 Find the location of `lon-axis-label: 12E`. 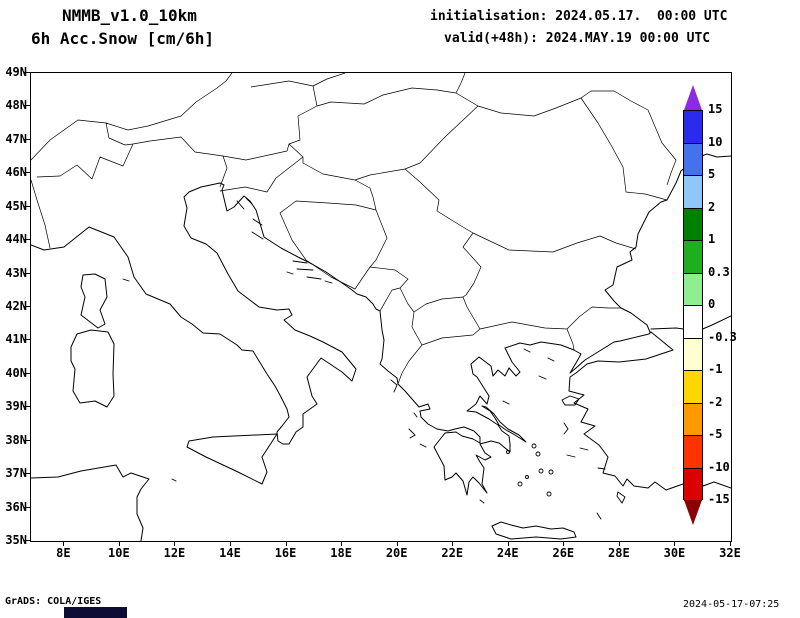

lon-axis-label: 12E is located at coordinates (174, 553).